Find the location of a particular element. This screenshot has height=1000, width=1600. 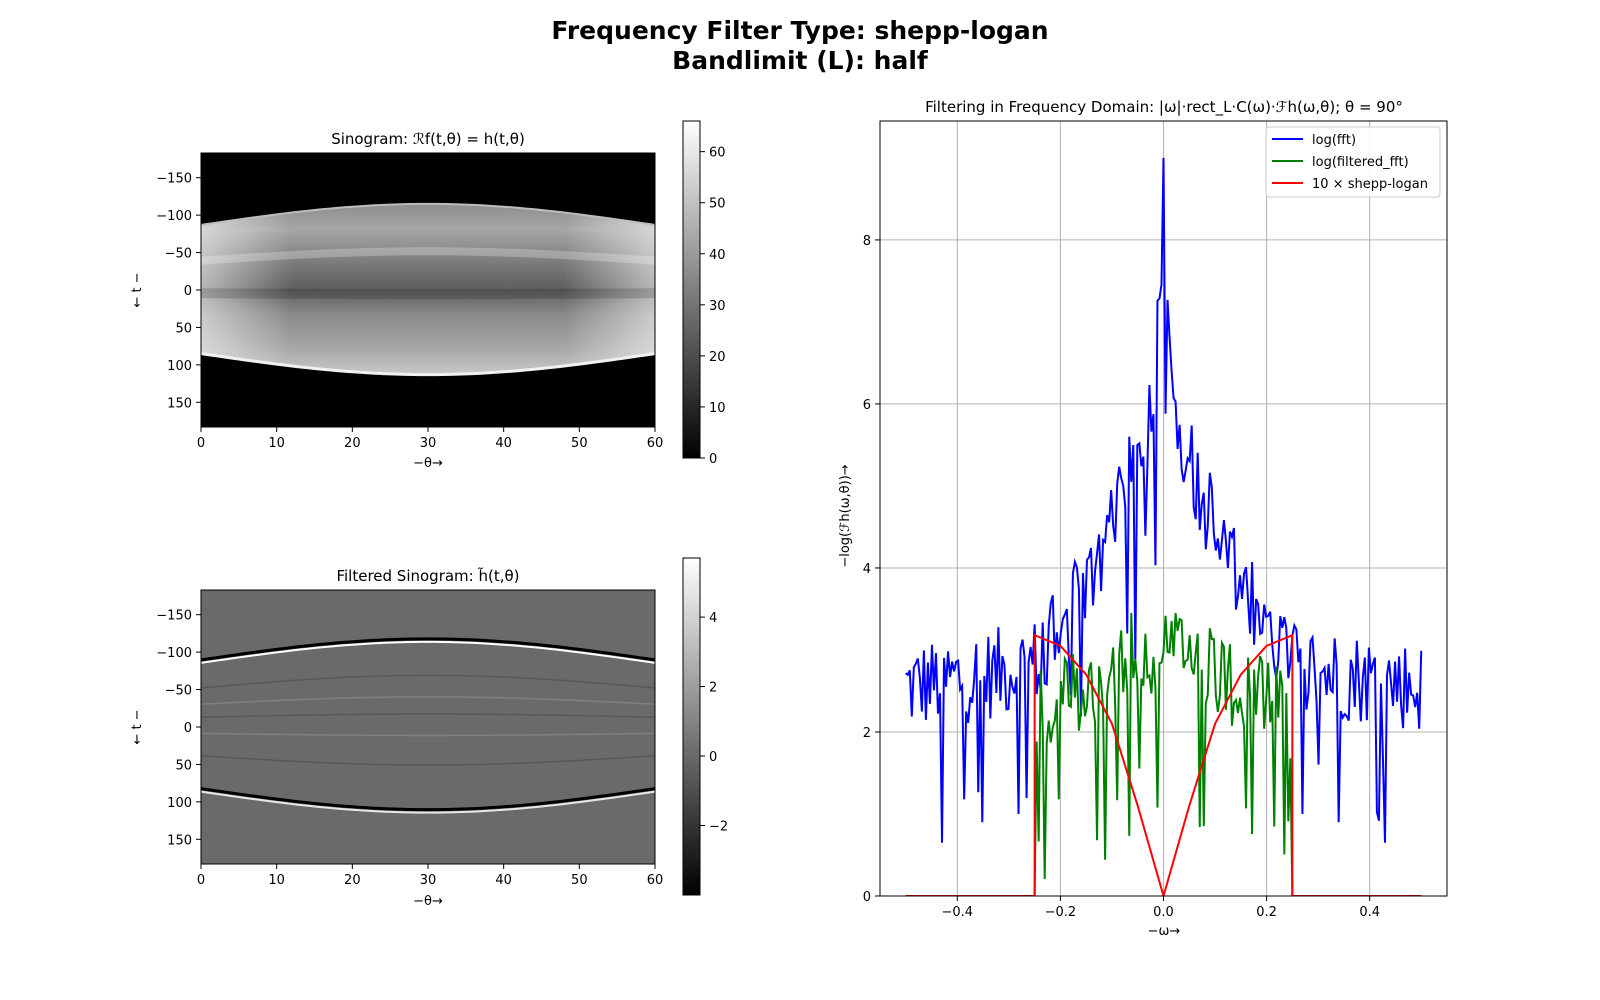

sinogram-ytick-label: −100 is located at coordinates (174, 216).